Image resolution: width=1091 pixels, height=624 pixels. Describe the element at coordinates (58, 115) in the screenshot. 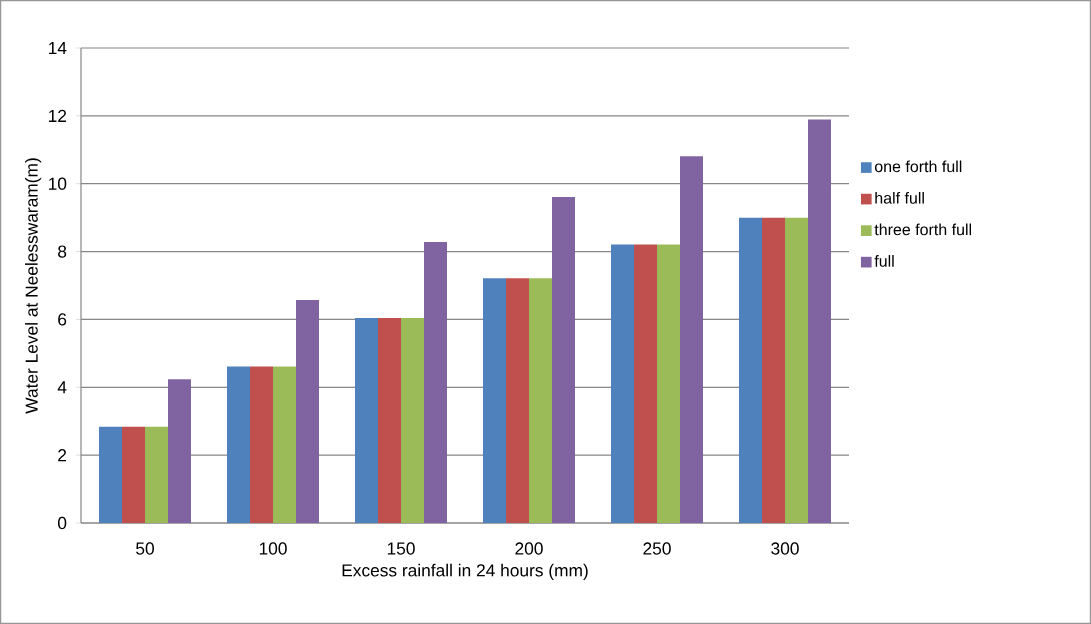

I see `y-tick-label: 12` at that location.